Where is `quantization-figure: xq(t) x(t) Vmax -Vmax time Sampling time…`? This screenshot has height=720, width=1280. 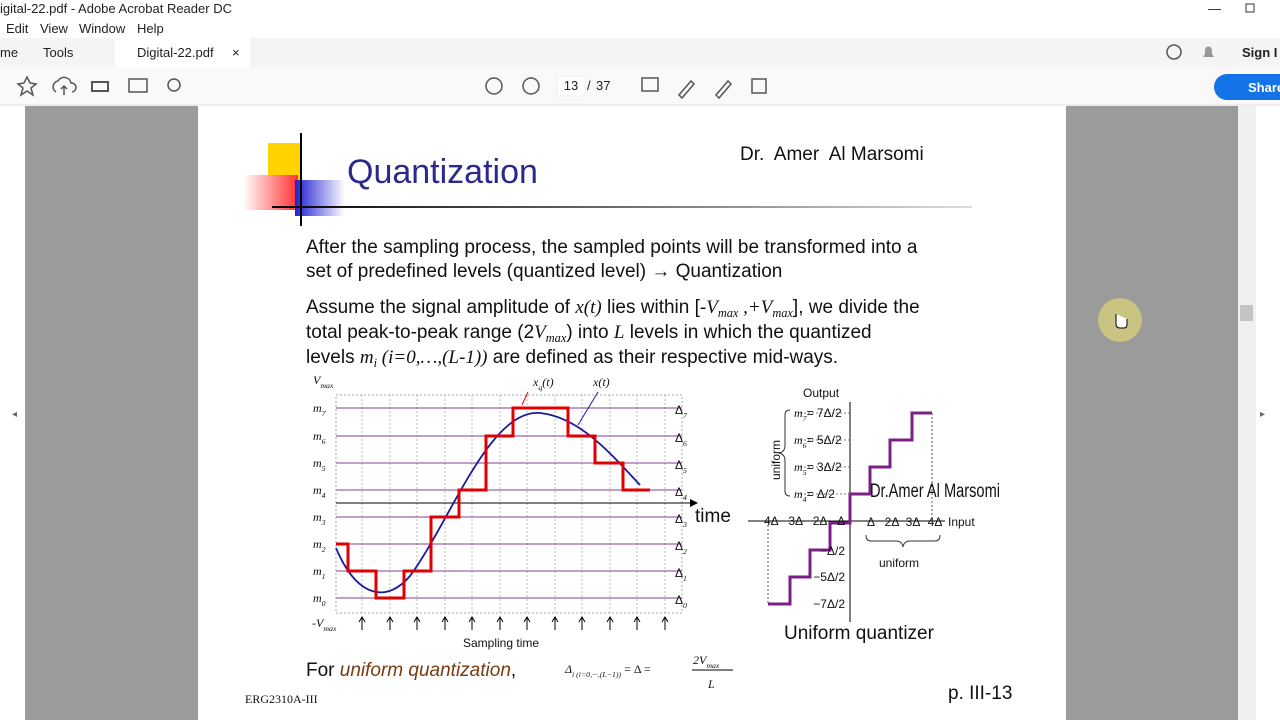 quantization-figure: xq(t) x(t) Vmax -Vmax time Sampling time… is located at coordinates (521, 511).